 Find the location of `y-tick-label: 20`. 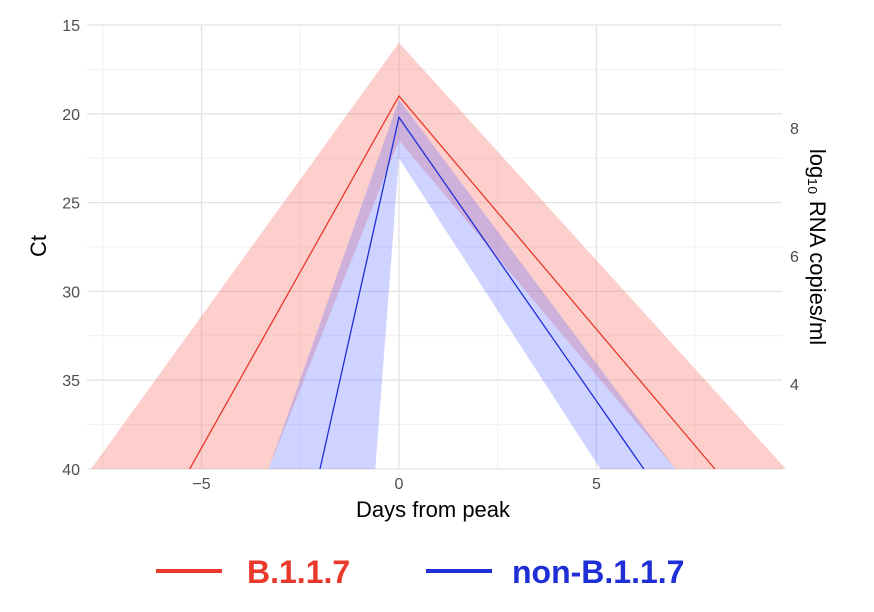

y-tick-label: 20 is located at coordinates (71, 115).